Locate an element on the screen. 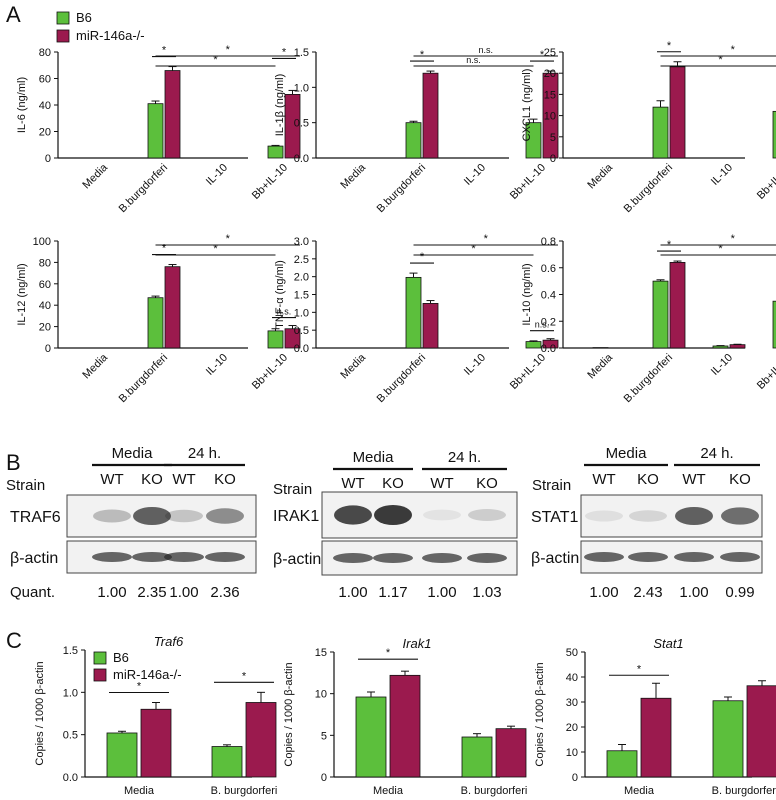 The height and width of the screenshot is (800, 776). y-tick-label: 0.6 is located at coordinates (548, 269).